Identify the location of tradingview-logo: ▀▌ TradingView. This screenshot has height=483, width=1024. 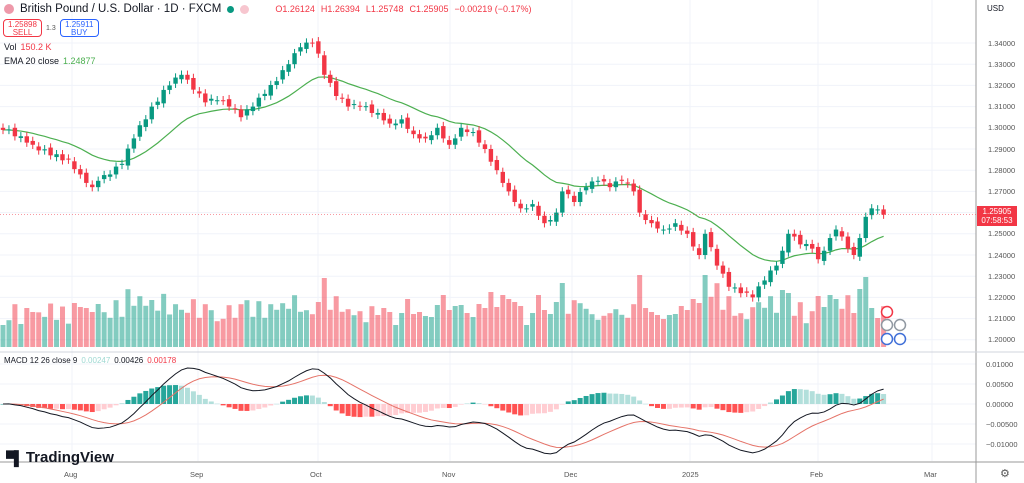
(60, 457).